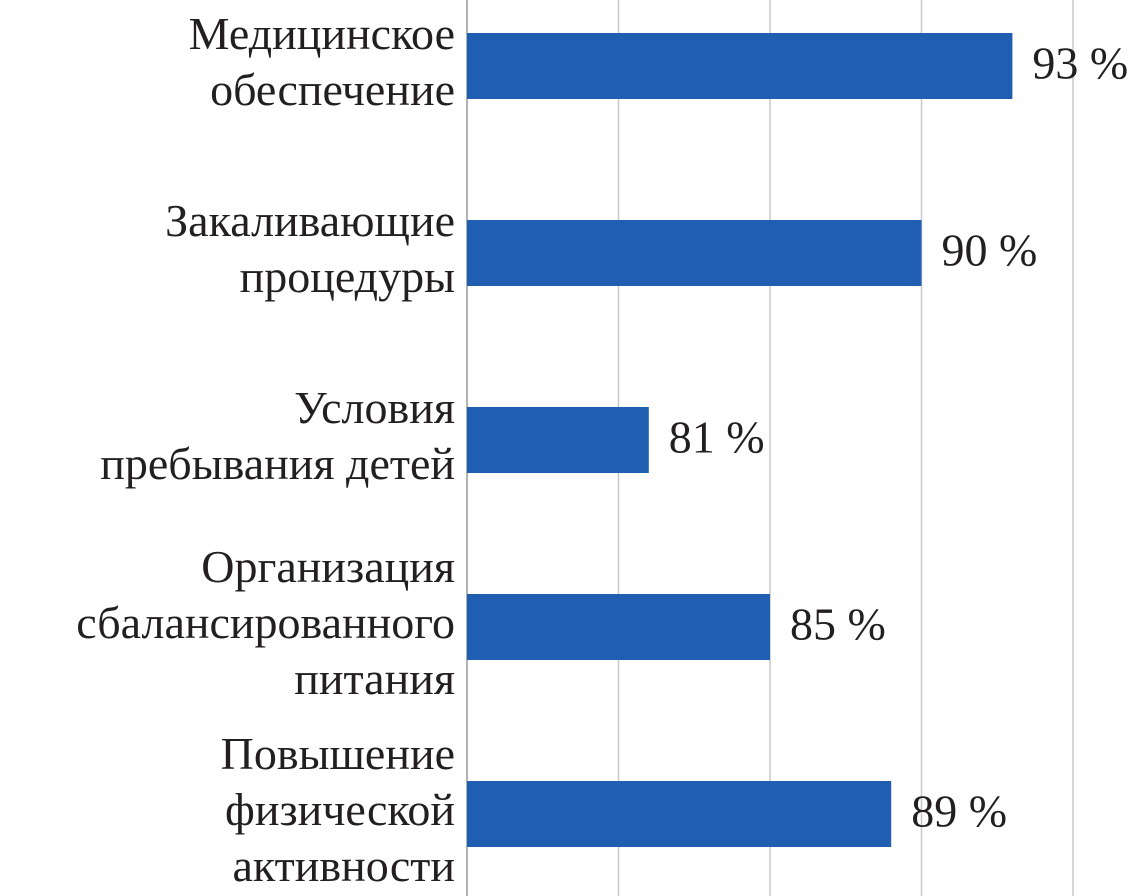  I want to click on y-tick-label: Условия пребывания детей, so click(277, 435).